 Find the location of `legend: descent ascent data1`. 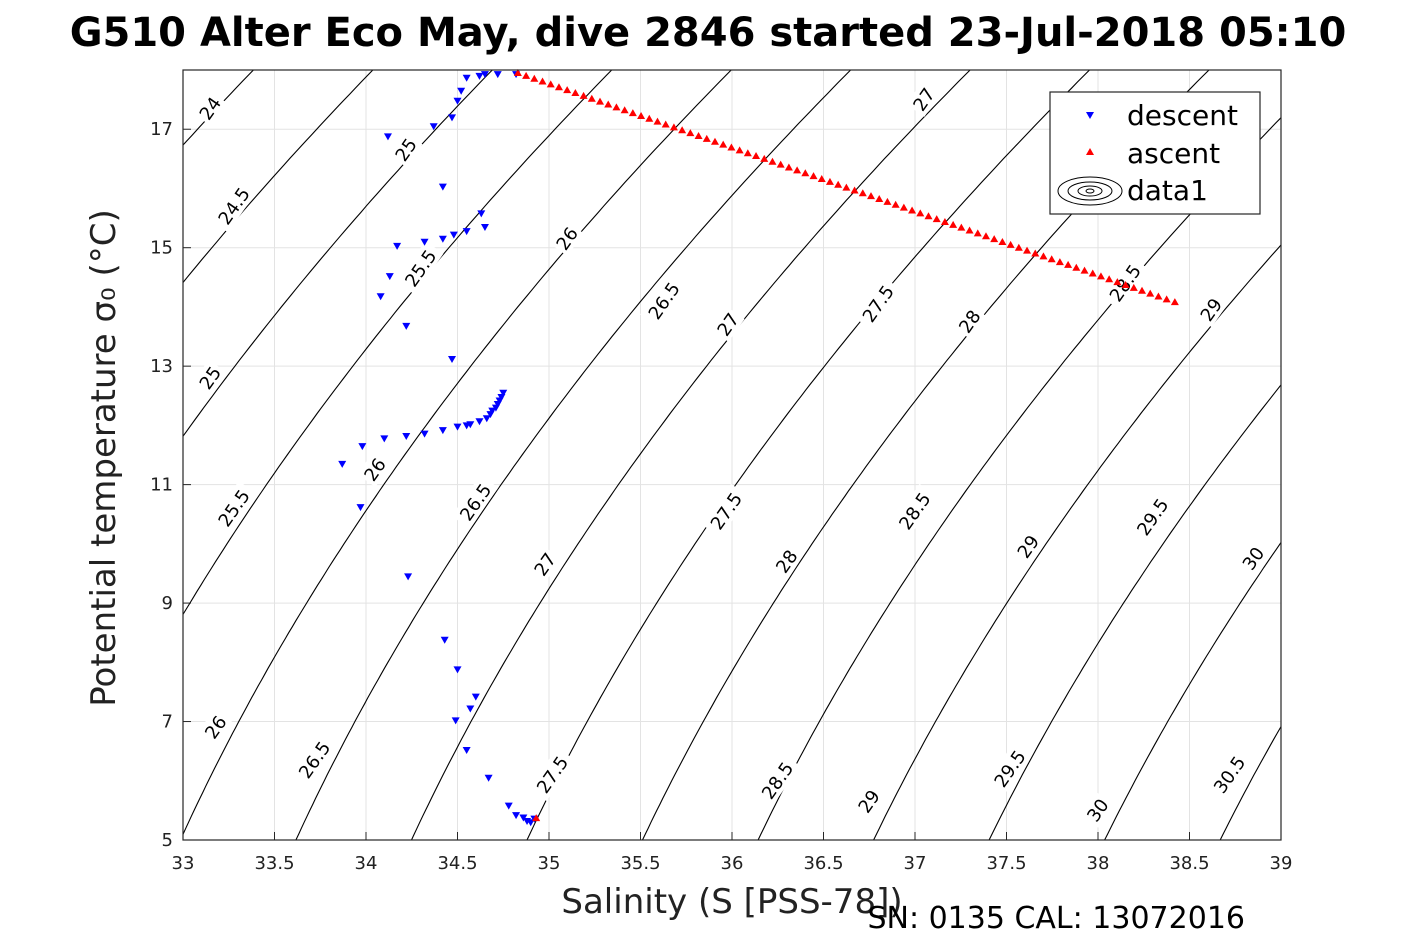

legend: descent ascent data1 is located at coordinates (1155, 153).